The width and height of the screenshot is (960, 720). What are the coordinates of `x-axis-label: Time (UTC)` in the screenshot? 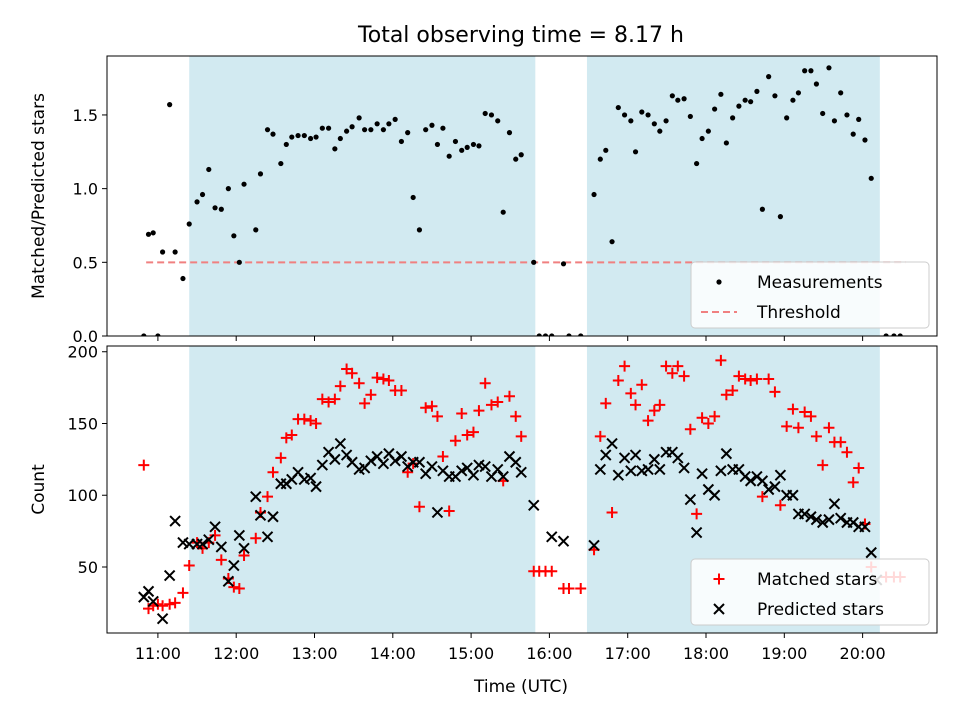 It's located at (520, 687).